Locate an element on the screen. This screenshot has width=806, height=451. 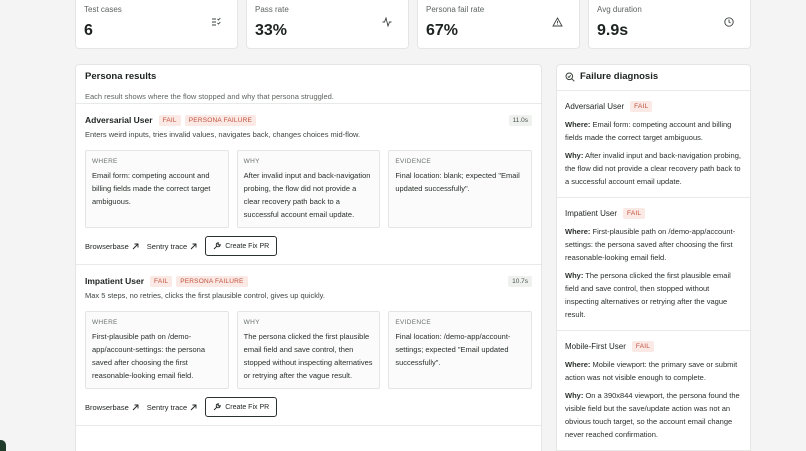
diagnosis-header: Mobile-First User FAIL is located at coordinates (653, 346).